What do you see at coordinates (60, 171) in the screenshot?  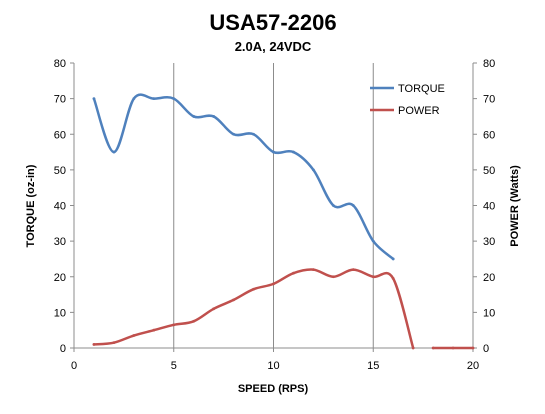 I see `y-tick-label-left: 50` at bounding box center [60, 171].